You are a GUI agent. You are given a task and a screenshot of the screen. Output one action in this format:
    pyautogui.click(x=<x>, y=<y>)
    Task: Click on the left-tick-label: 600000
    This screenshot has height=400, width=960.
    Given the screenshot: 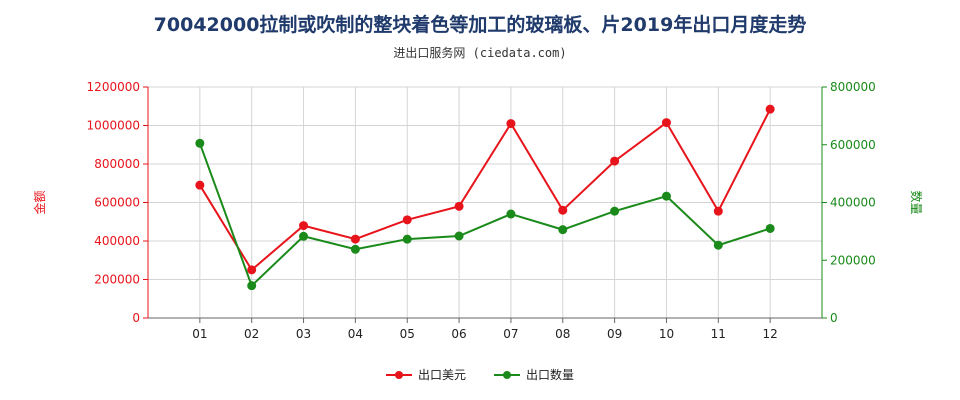 What is the action you would take?
    pyautogui.click(x=117, y=203)
    